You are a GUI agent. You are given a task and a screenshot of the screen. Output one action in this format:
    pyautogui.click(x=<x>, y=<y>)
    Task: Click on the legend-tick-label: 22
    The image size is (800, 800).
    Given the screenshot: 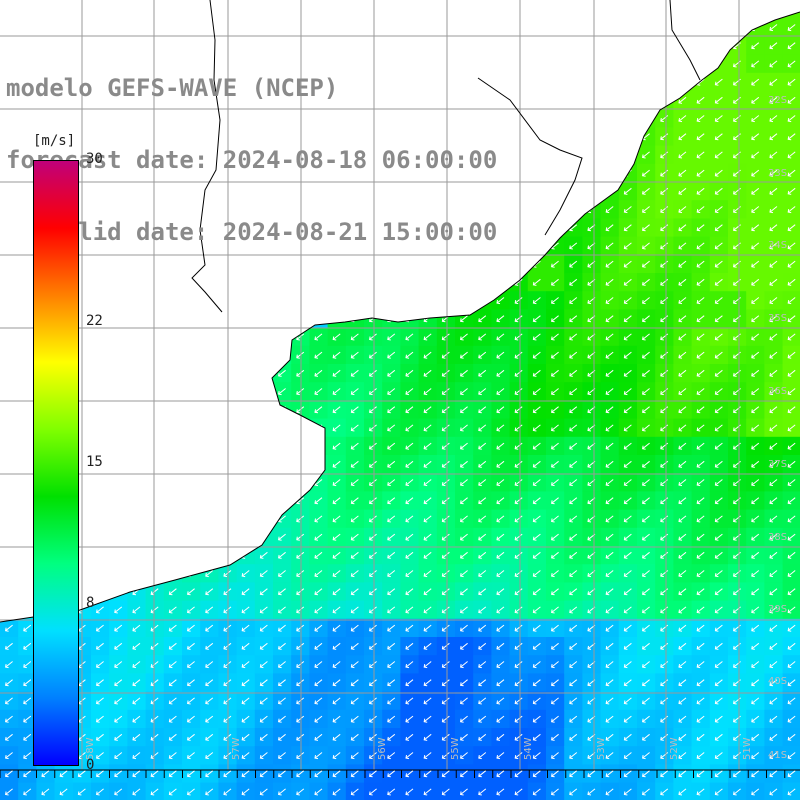 What is the action you would take?
    pyautogui.click(x=94, y=320)
    